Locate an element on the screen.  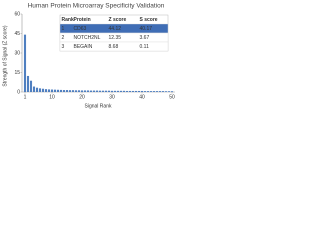
table-cell: 1 is located at coordinates (63, 29).